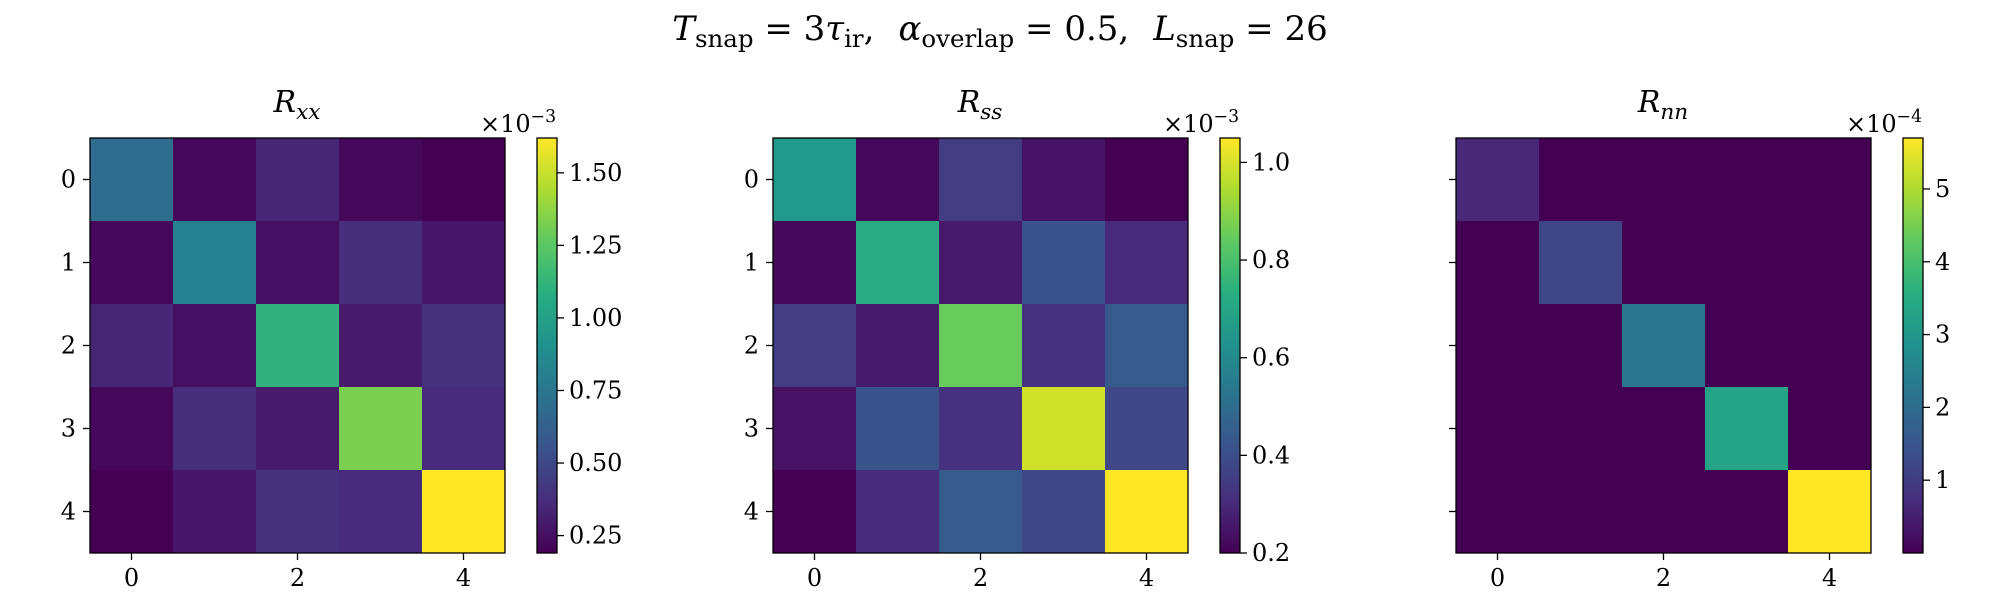  I want to click on panel-rxx-colorbar-ticks: 0.25 0.50 0.75 1.00 1.25 1.50, so click(589, 354).